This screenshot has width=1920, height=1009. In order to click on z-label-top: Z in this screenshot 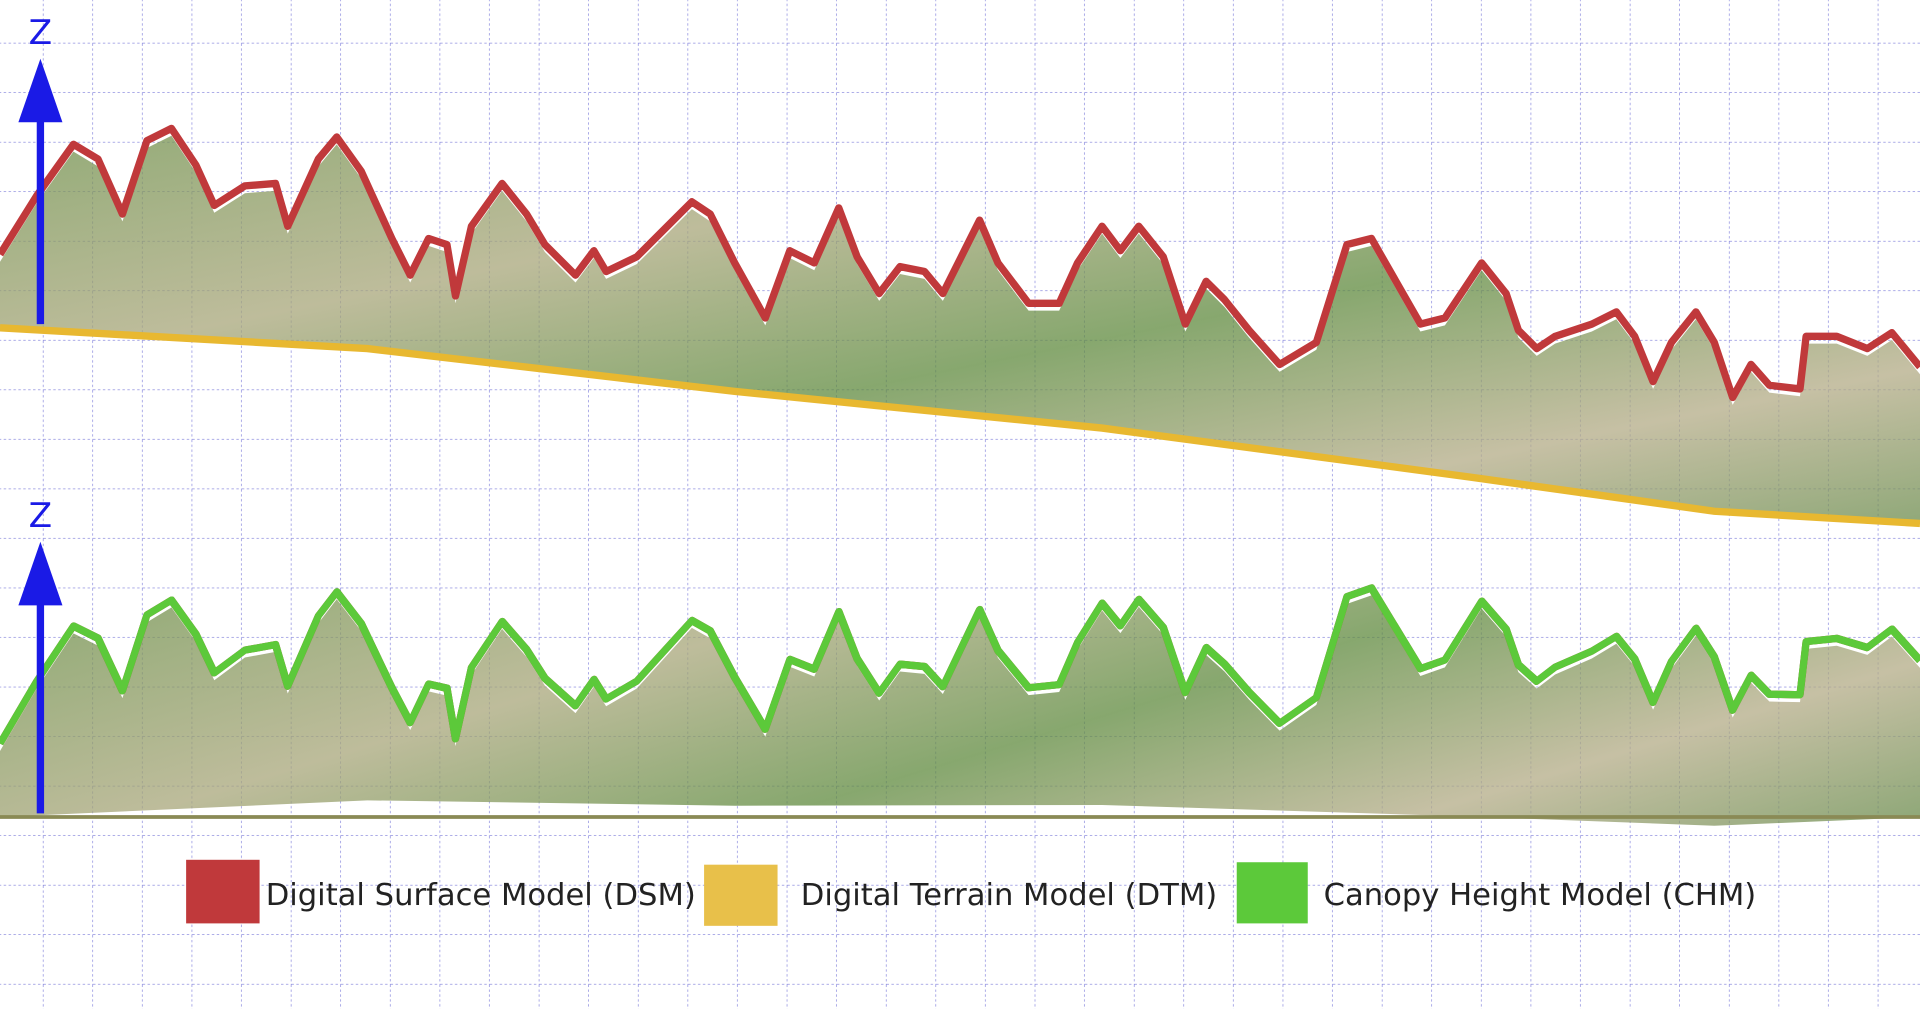, I will do `click(40, 33)`.